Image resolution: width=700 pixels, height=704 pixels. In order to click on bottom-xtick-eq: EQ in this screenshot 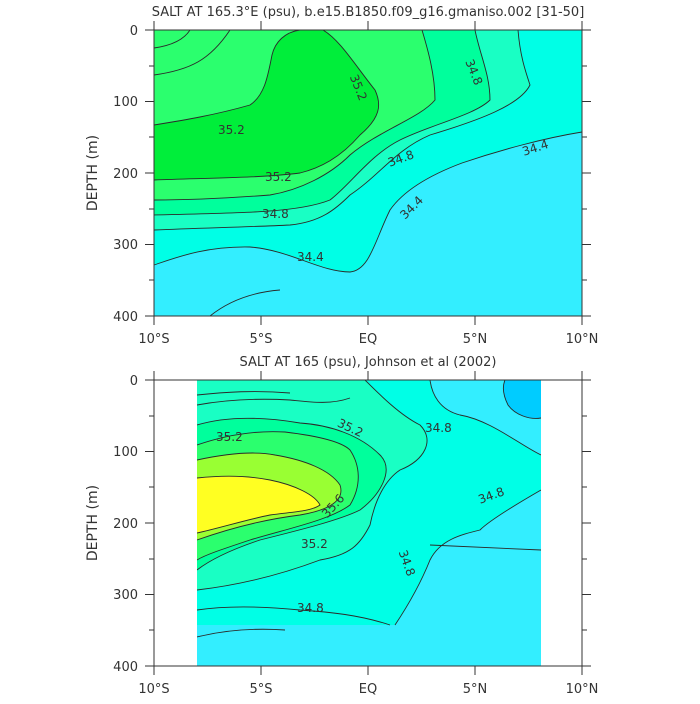, I will do `click(368, 689)`.